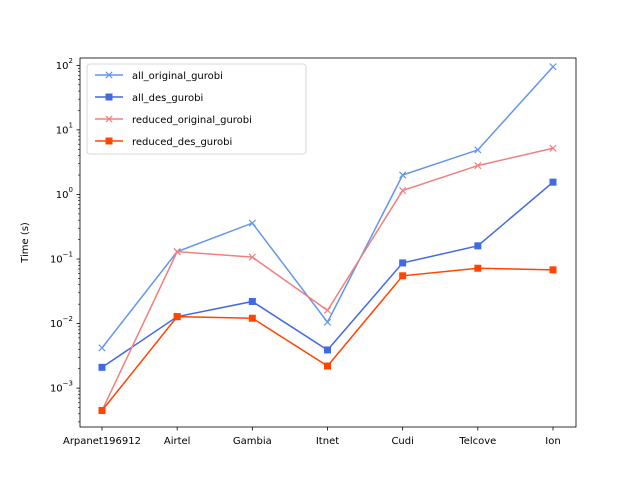 This screenshot has width=640, height=480. I want to click on y-tick-label: 10⁻², so click(61, 322).